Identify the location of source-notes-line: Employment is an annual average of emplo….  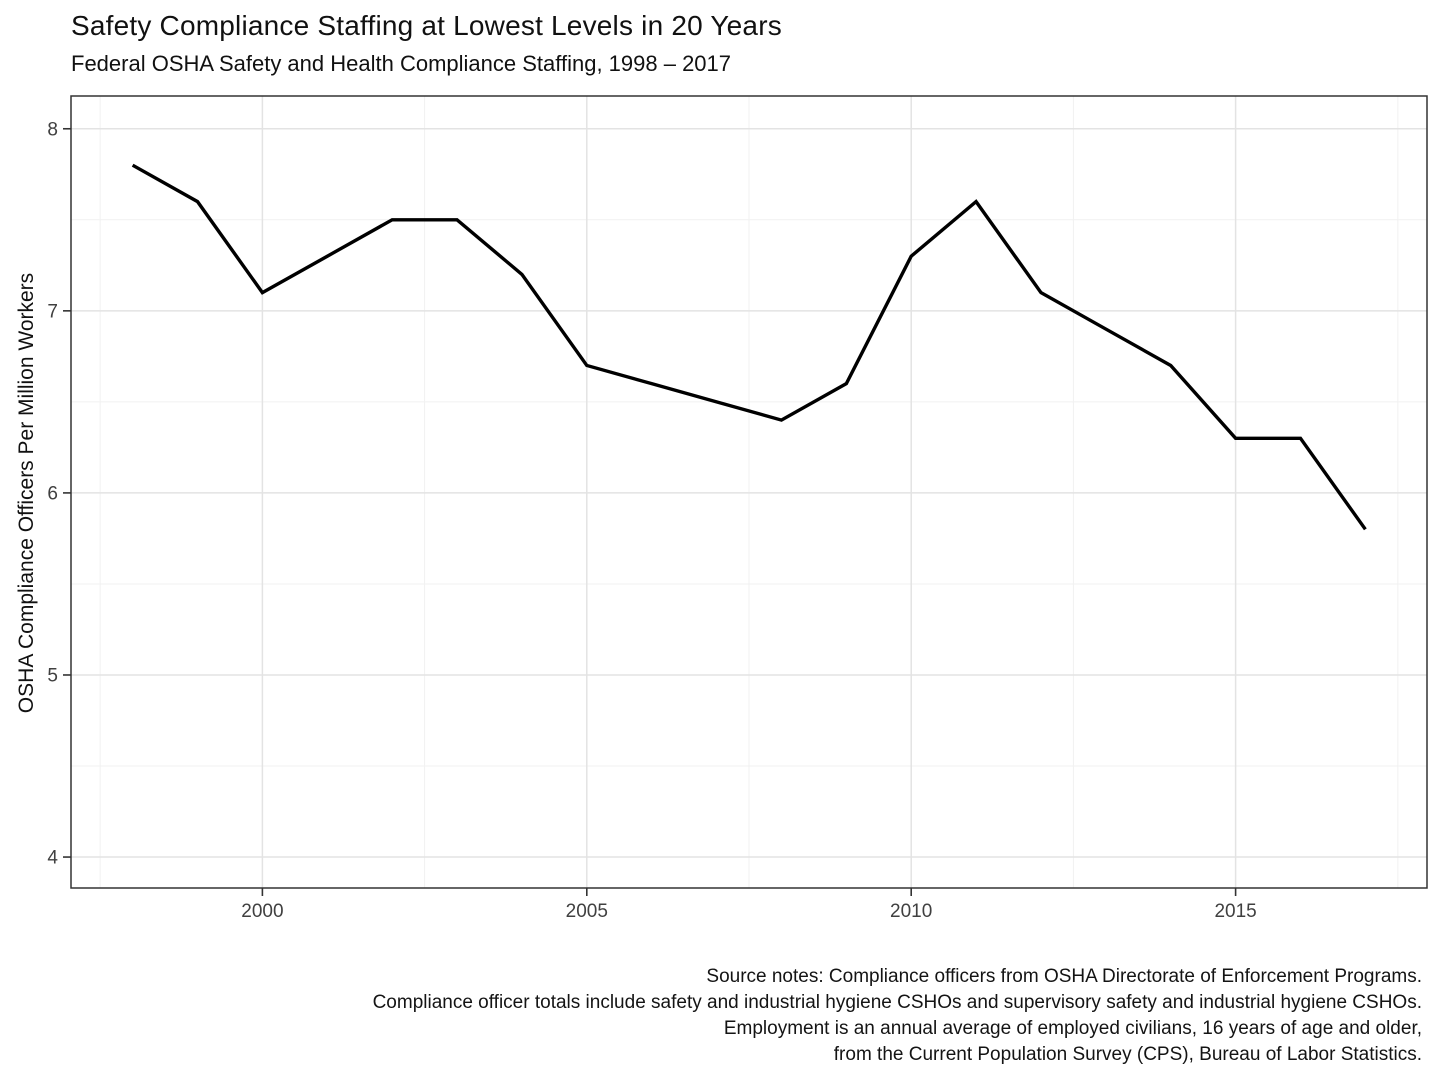
(1072, 1028).